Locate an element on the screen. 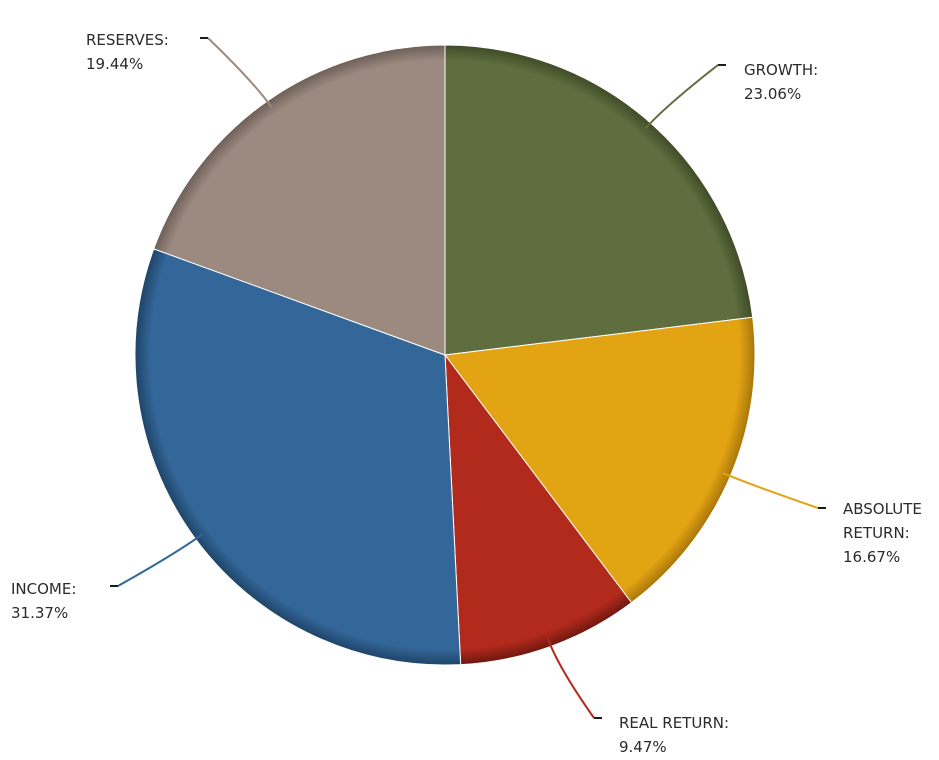  slice-name-label: RESERVES: is located at coordinates (127, 40).